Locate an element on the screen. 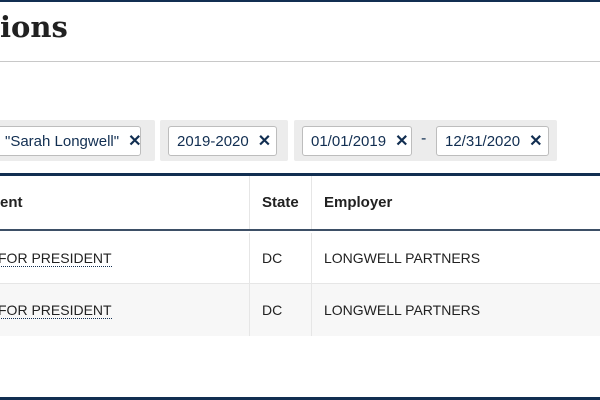 The height and width of the screenshot is (400, 600). filter-tag-label: 01/01/2019 is located at coordinates (349, 141).